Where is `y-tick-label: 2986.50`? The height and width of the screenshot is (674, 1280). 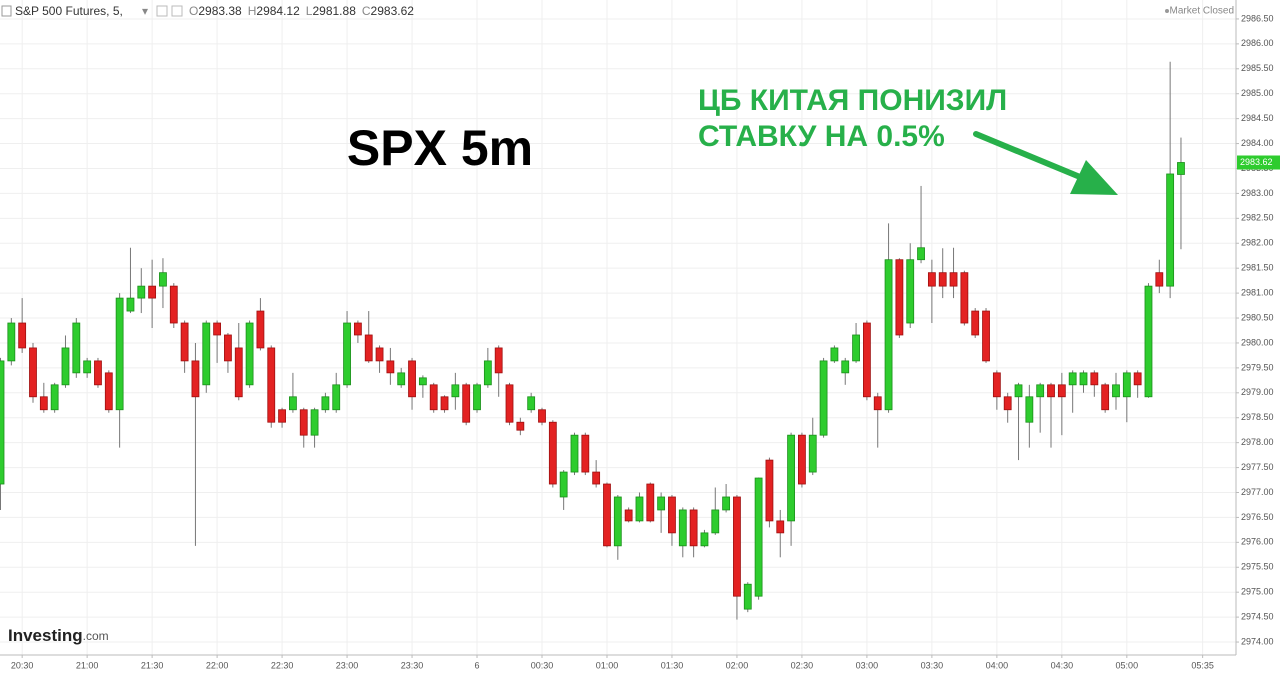
y-tick-label: 2986.50 is located at coordinates (1257, 18).